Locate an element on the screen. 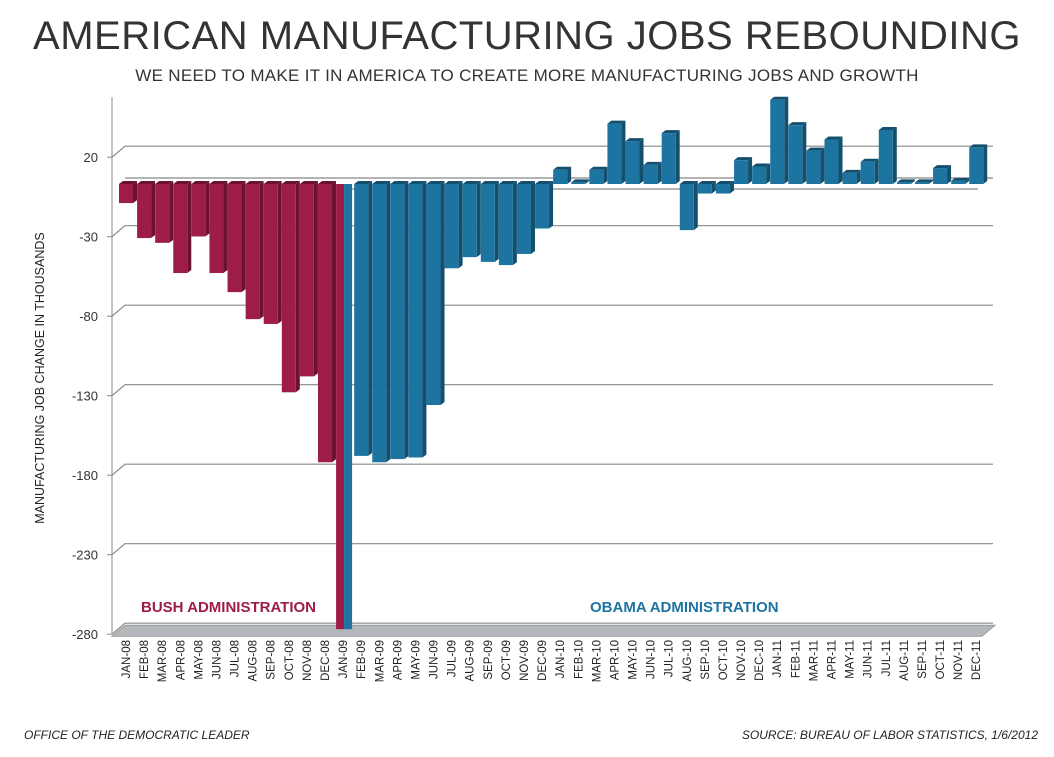 Image resolution: width=1054 pixels, height=757 pixels. x-tick-label: AUG-08 is located at coordinates (254, 661).